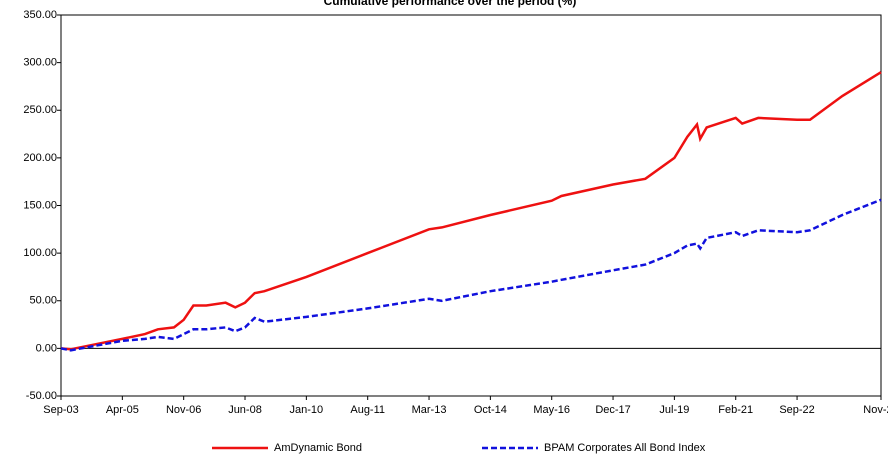 The image size is (888, 457). What do you see at coordinates (612, 410) in the screenshot?
I see `x-tick-label: Dec-17` at bounding box center [612, 410].